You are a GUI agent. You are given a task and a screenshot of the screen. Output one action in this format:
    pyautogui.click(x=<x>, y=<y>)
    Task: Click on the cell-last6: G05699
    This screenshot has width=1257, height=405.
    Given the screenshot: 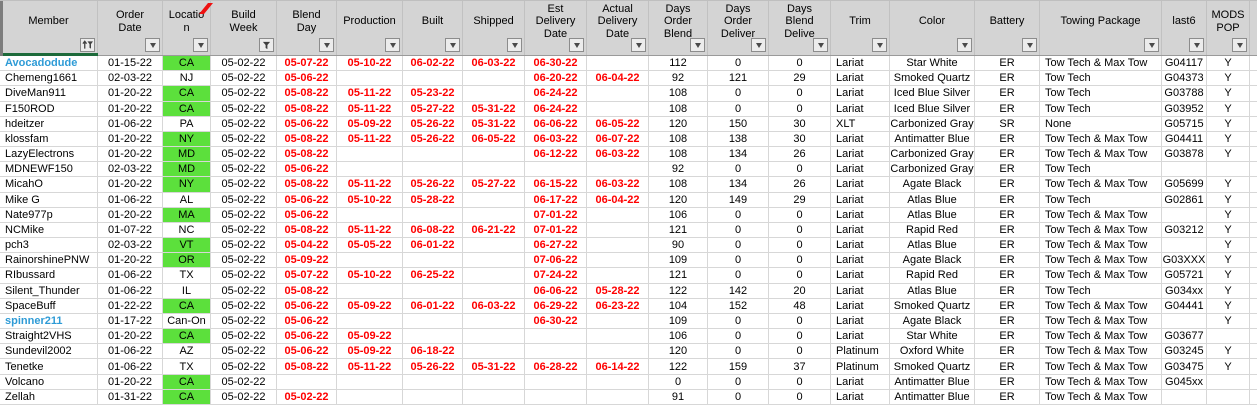 What is the action you would take?
    pyautogui.click(x=1184, y=185)
    